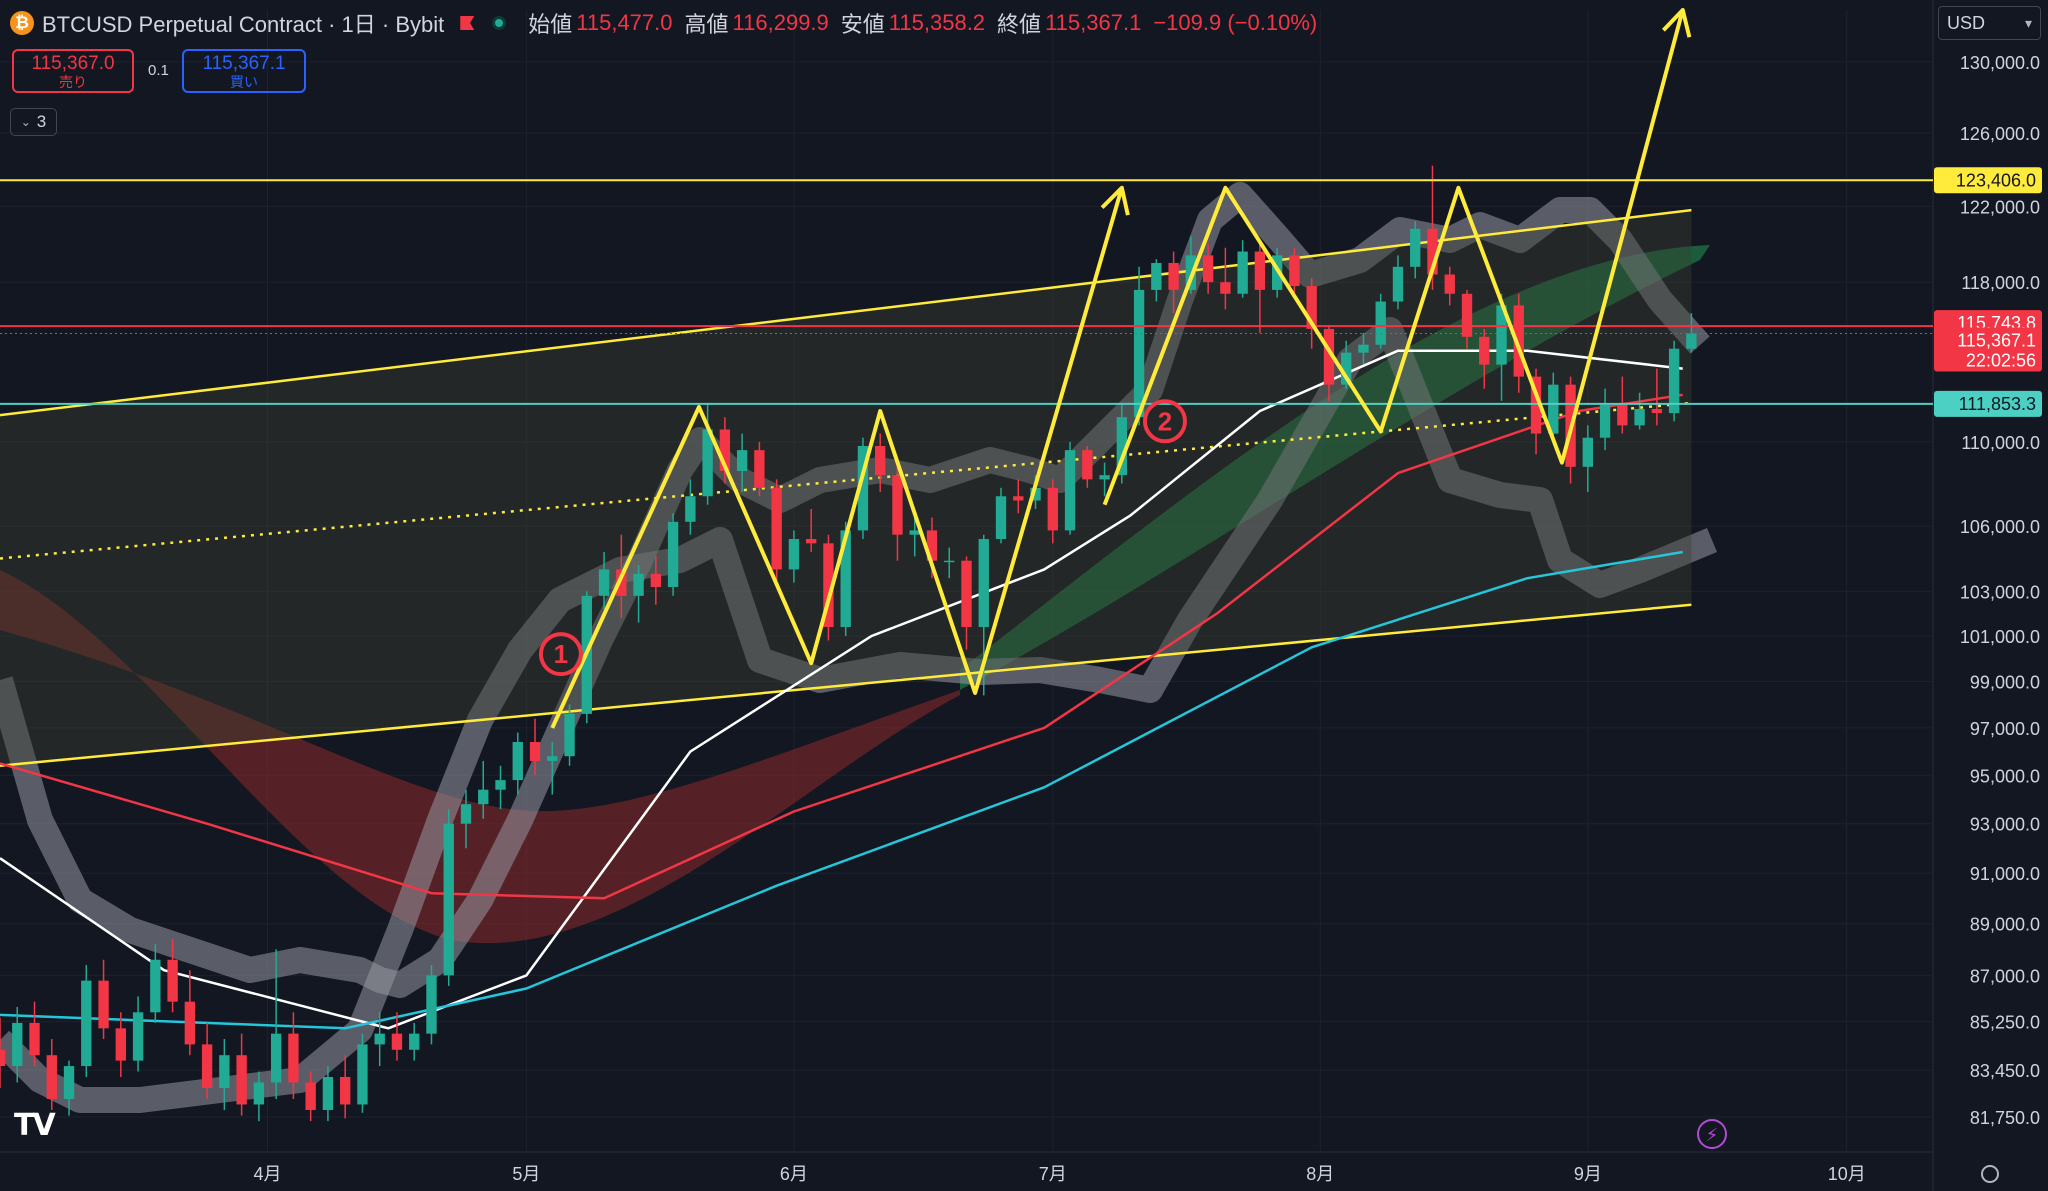  I want to click on resistance-badge: 123,406.0, so click(1988, 180).